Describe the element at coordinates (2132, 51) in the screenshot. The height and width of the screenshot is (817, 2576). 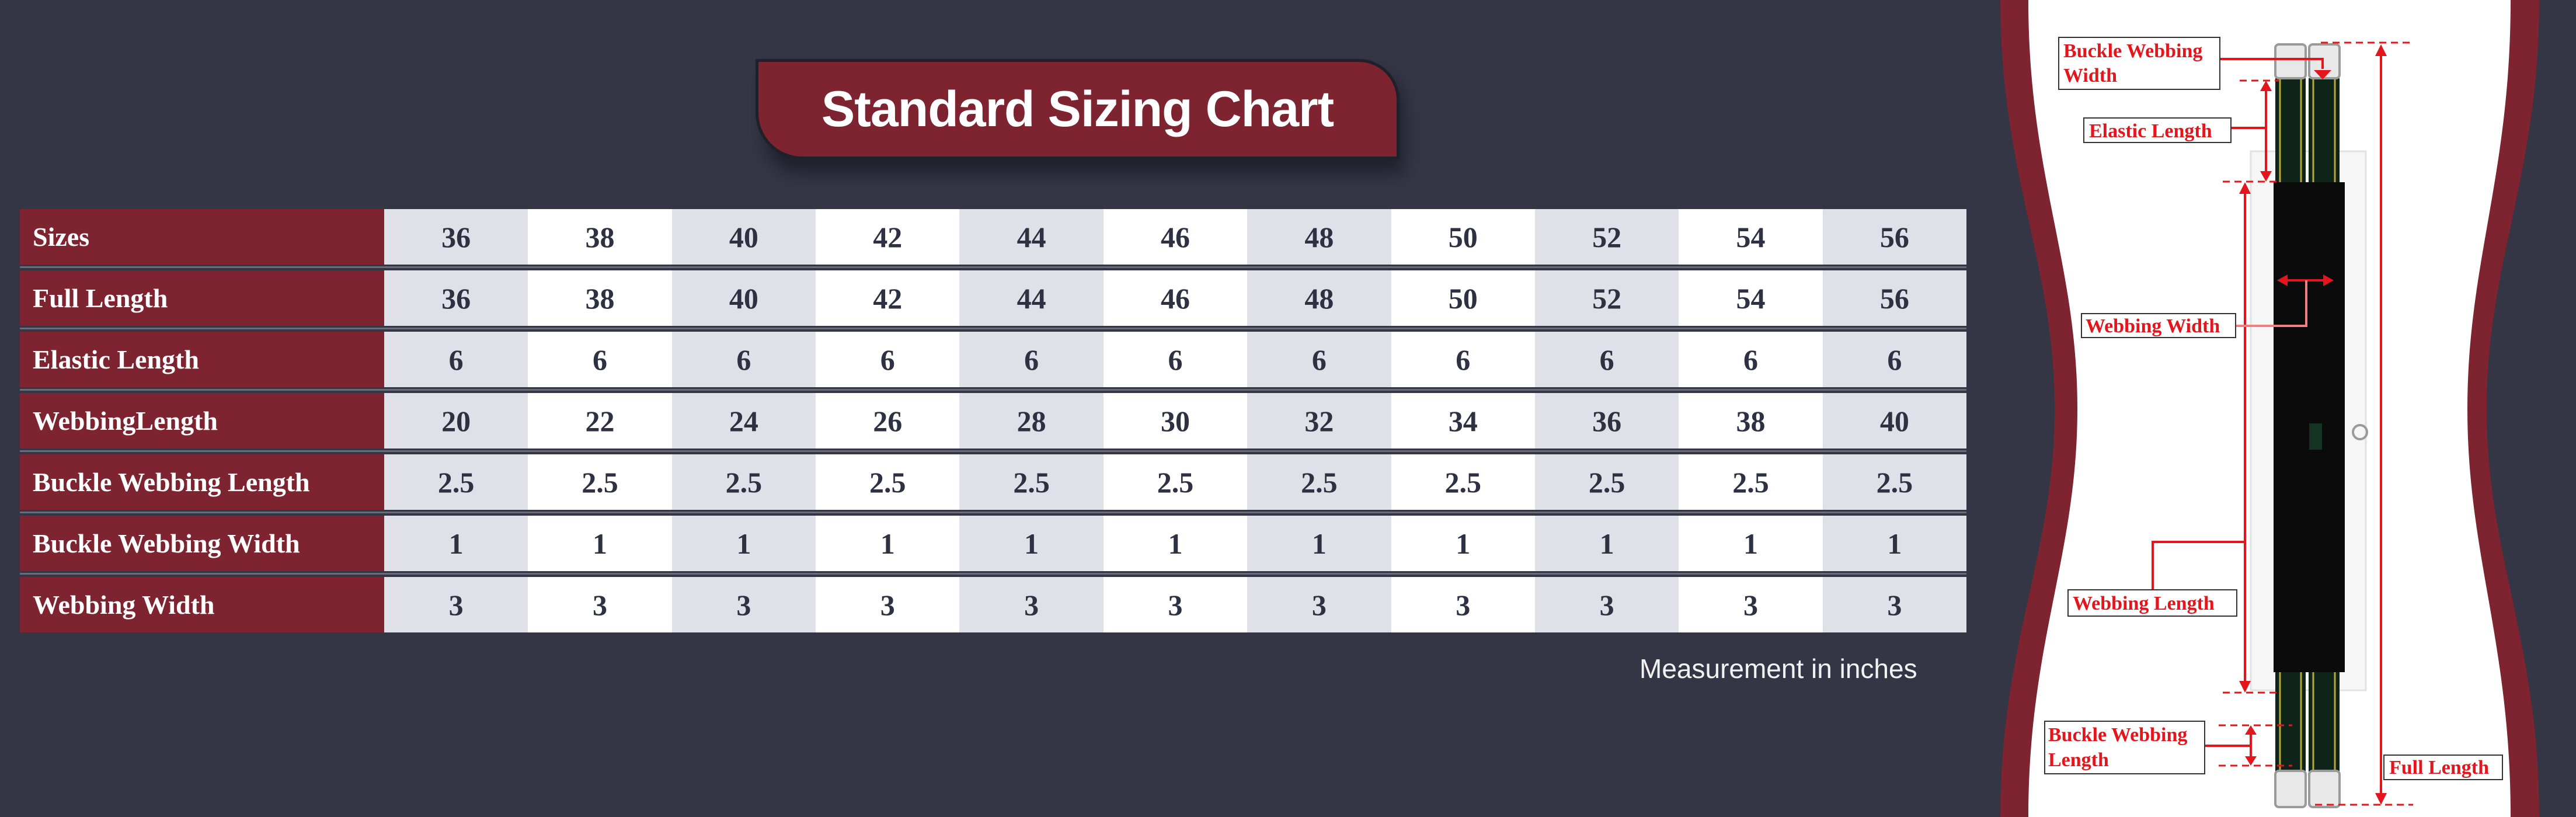
I see `label-buckle-webbing-width-line1: Buckle Webbing` at that location.